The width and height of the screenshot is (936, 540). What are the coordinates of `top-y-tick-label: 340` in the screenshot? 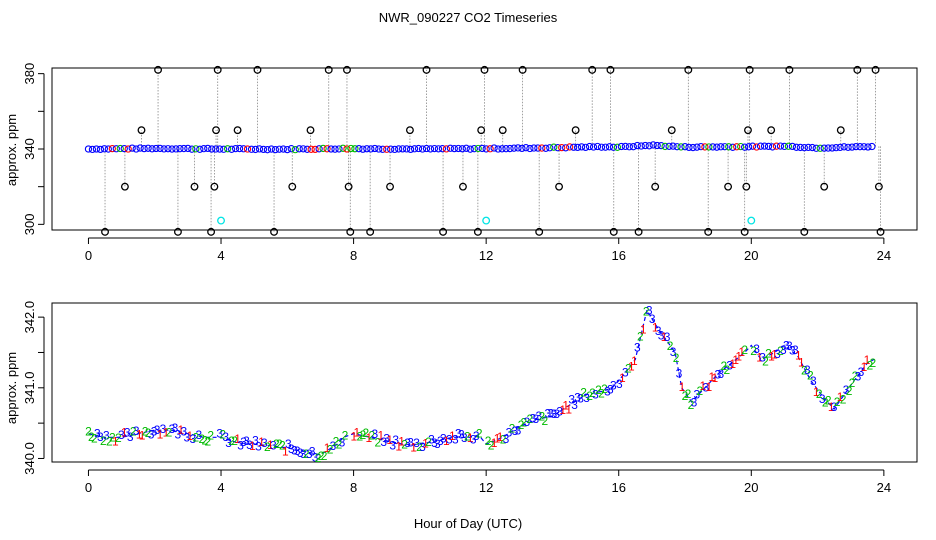 It's located at (29, 149).